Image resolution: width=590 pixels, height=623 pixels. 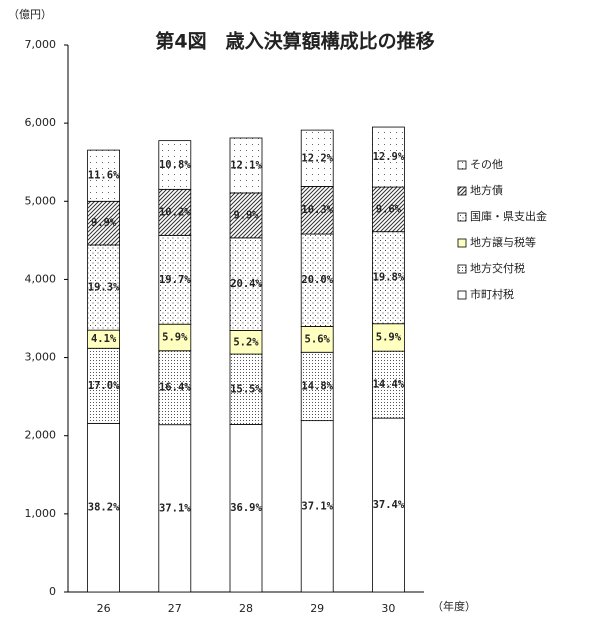 I want to click on value-label: 5.2%, so click(x=246, y=342).